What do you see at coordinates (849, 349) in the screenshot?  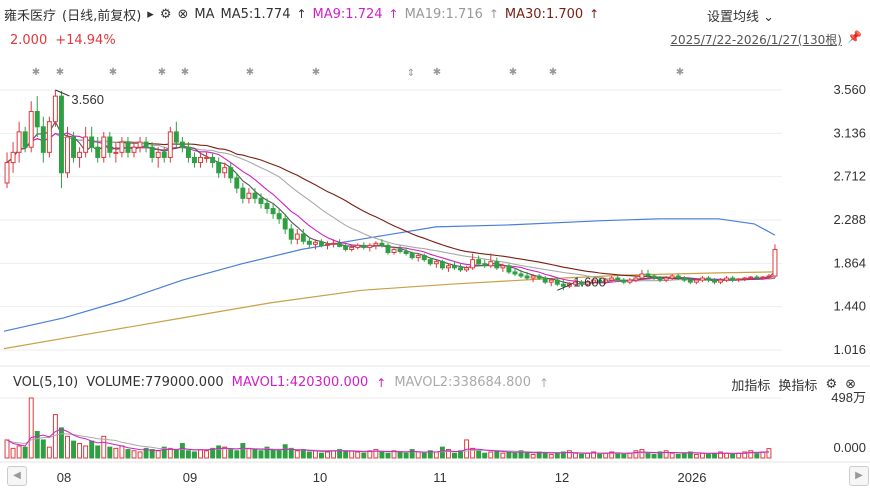 I see `y-tick-label: 1.016` at bounding box center [849, 349].